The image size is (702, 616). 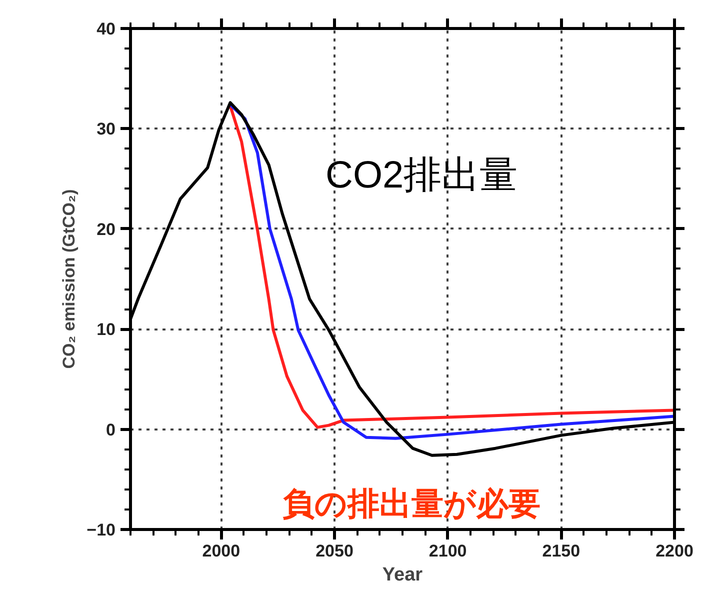 I want to click on x-tick-label: 2000, so click(x=221, y=551).